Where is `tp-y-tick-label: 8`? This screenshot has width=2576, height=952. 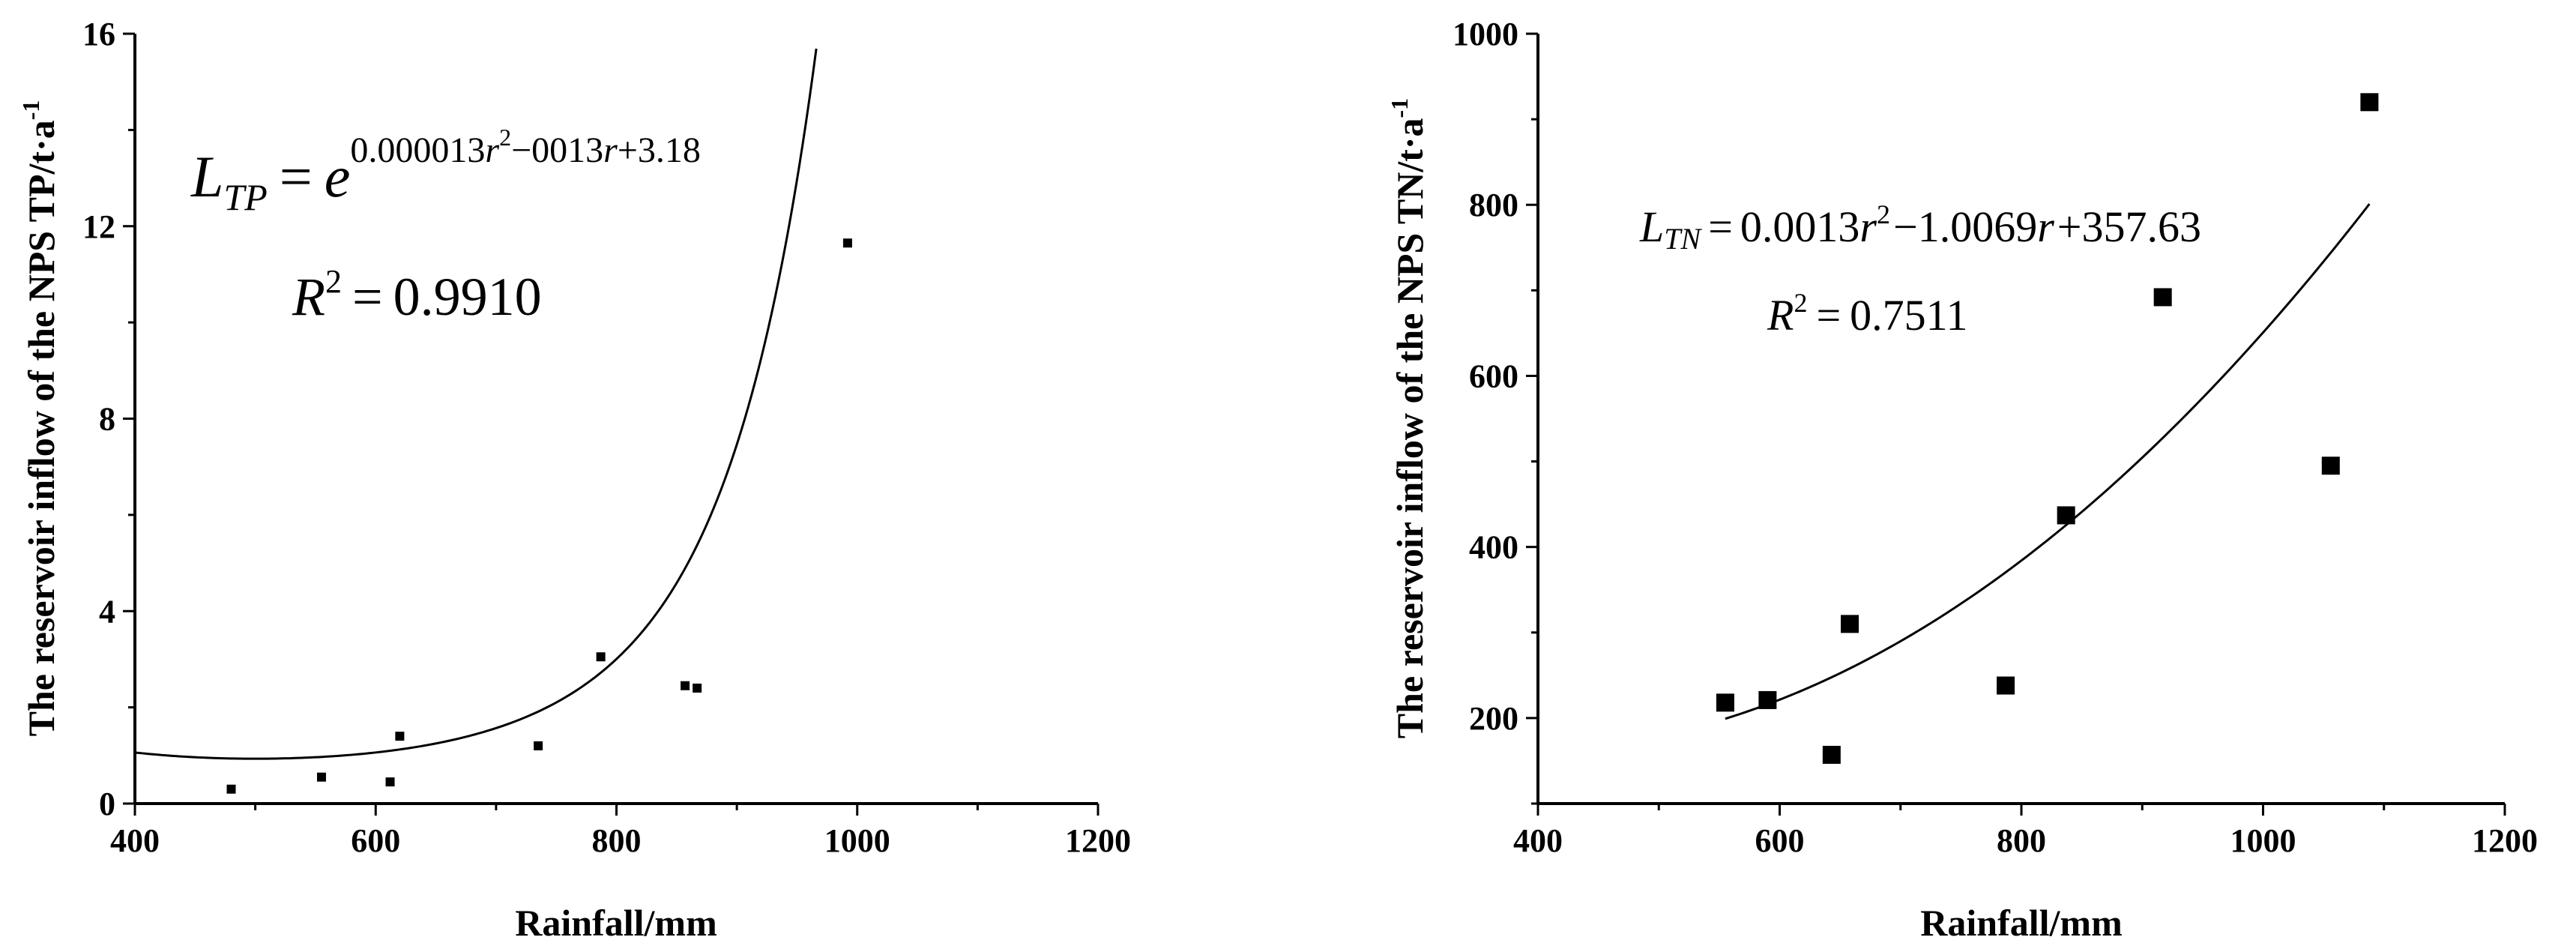 tp-y-tick-label: 8 is located at coordinates (107, 419).